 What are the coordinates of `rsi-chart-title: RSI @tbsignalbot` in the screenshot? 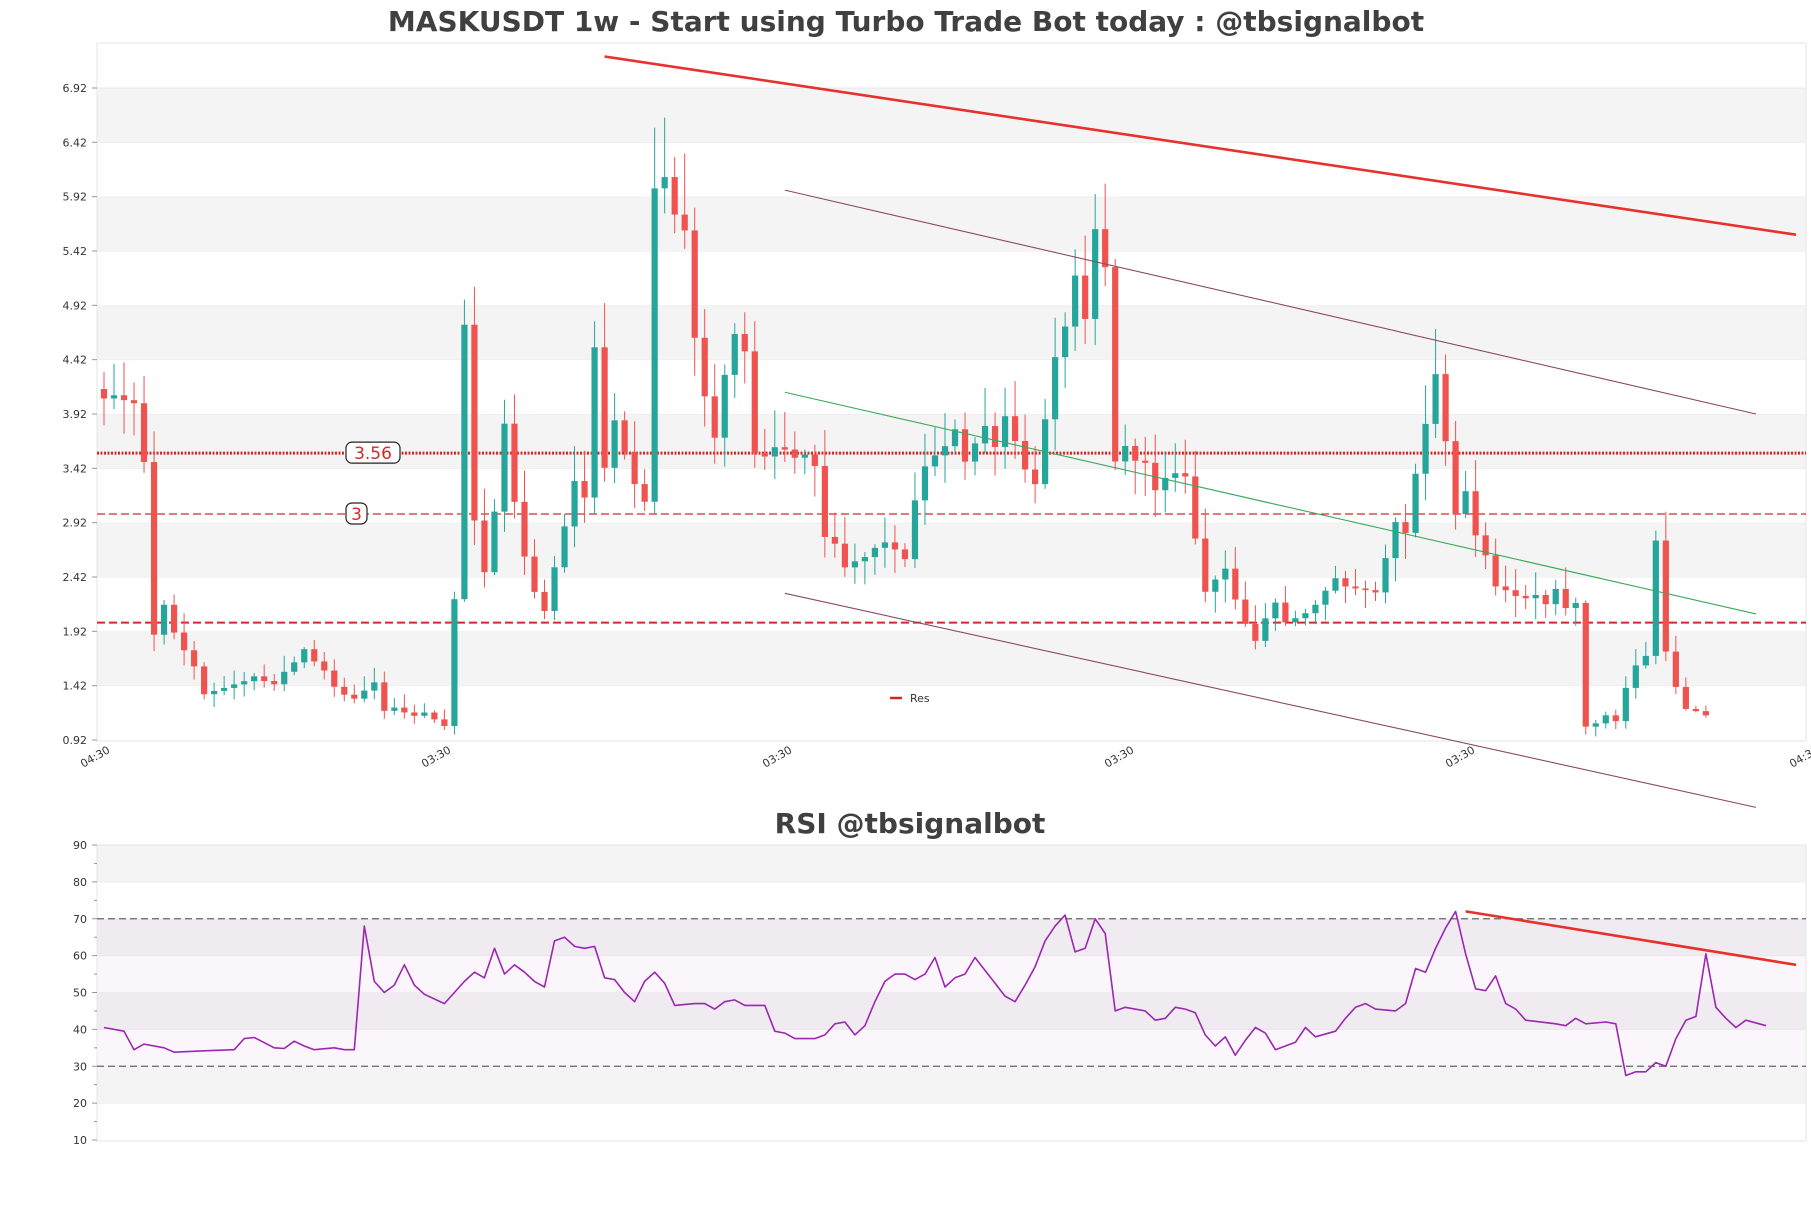 It's located at (910, 823).